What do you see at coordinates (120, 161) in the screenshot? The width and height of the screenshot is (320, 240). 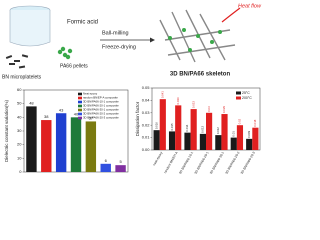 I see `value-label: 5` at bounding box center [120, 161].